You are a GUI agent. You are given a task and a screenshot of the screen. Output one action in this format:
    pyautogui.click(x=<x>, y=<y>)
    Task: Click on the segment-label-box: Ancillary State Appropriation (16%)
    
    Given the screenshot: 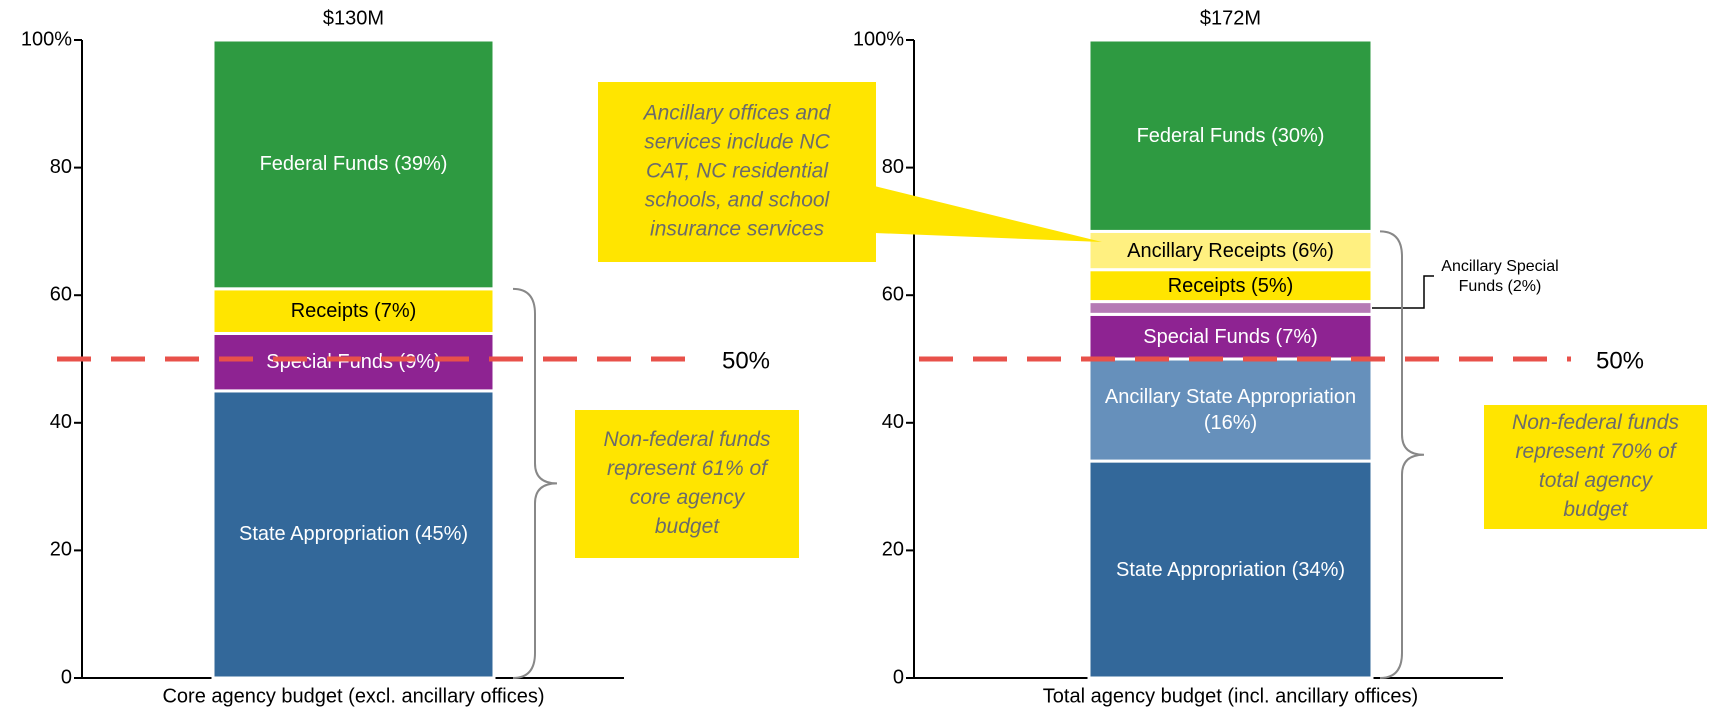 What is the action you would take?
    pyautogui.click(x=1230, y=410)
    